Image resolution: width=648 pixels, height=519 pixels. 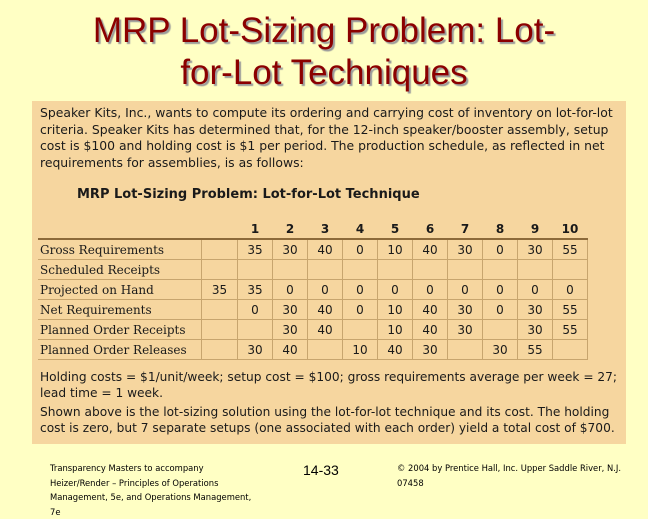 What do you see at coordinates (395, 229) in the screenshot?
I see `period-header: 5` at bounding box center [395, 229].